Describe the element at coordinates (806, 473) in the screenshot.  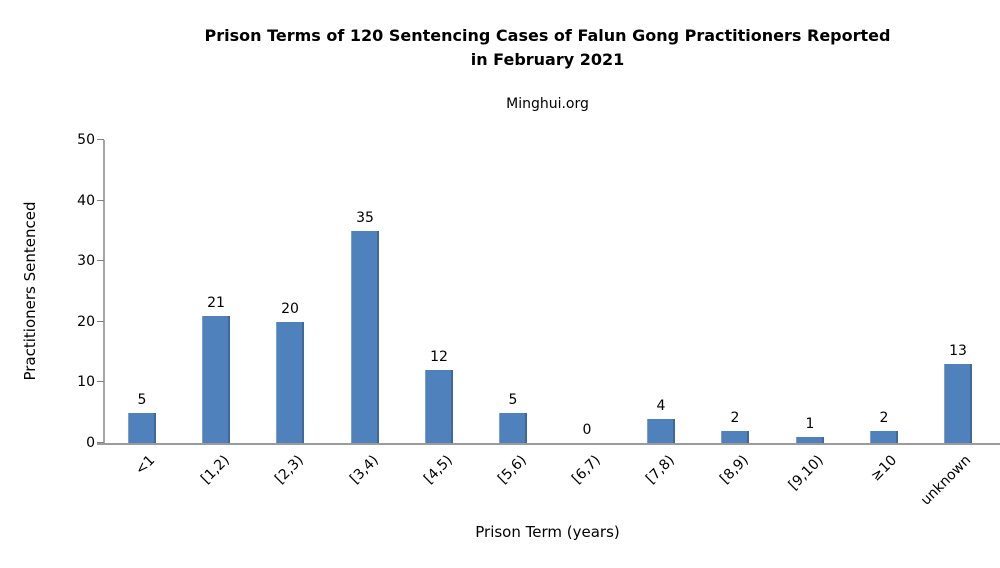
I see `x-tick-label: [9,10)` at that location.